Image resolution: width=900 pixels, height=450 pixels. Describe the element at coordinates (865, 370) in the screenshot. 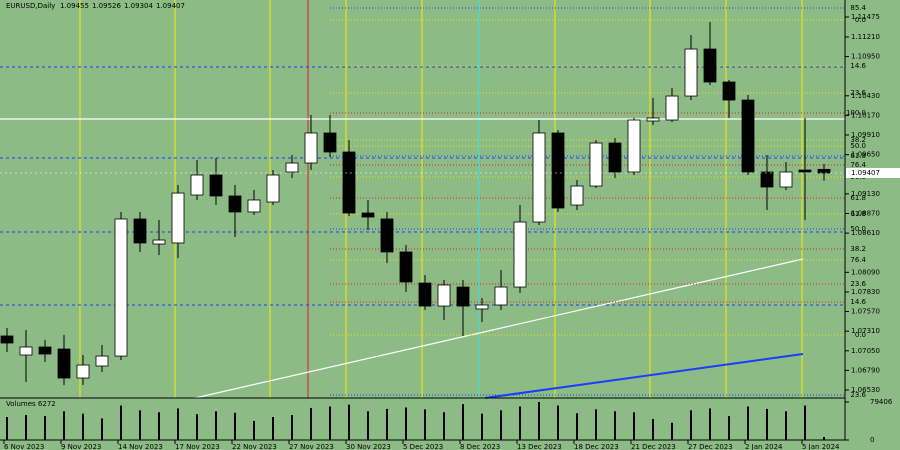

I see `y-tick-label: 1.06790` at that location.